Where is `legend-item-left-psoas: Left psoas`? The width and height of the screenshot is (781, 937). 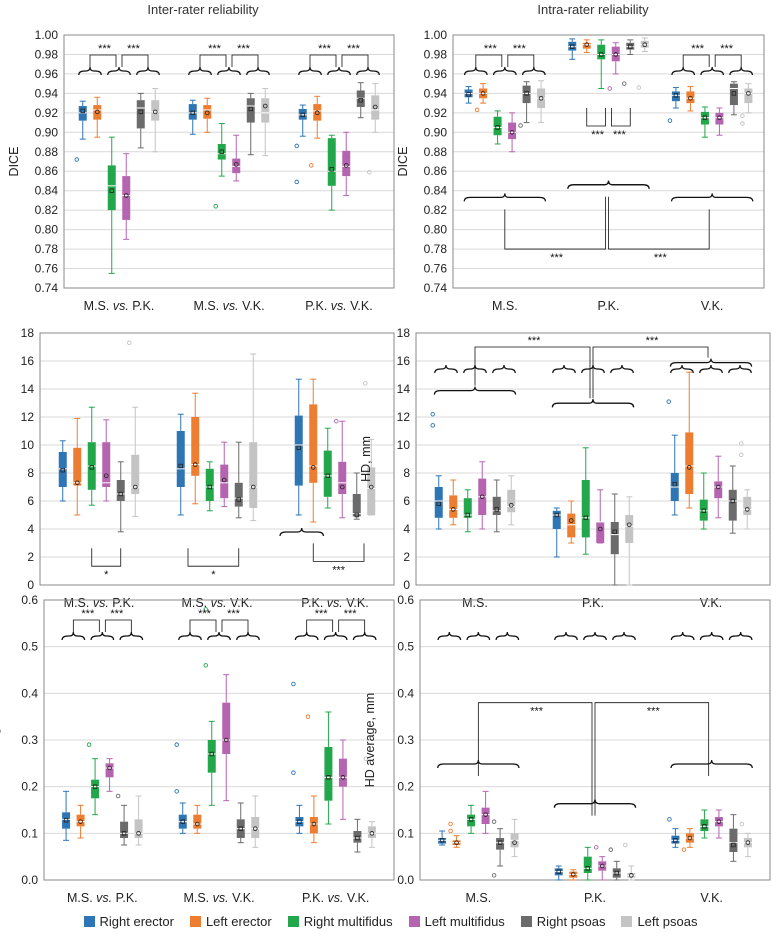 legend-item-left-psoas: Left psoas is located at coordinates (659, 921).